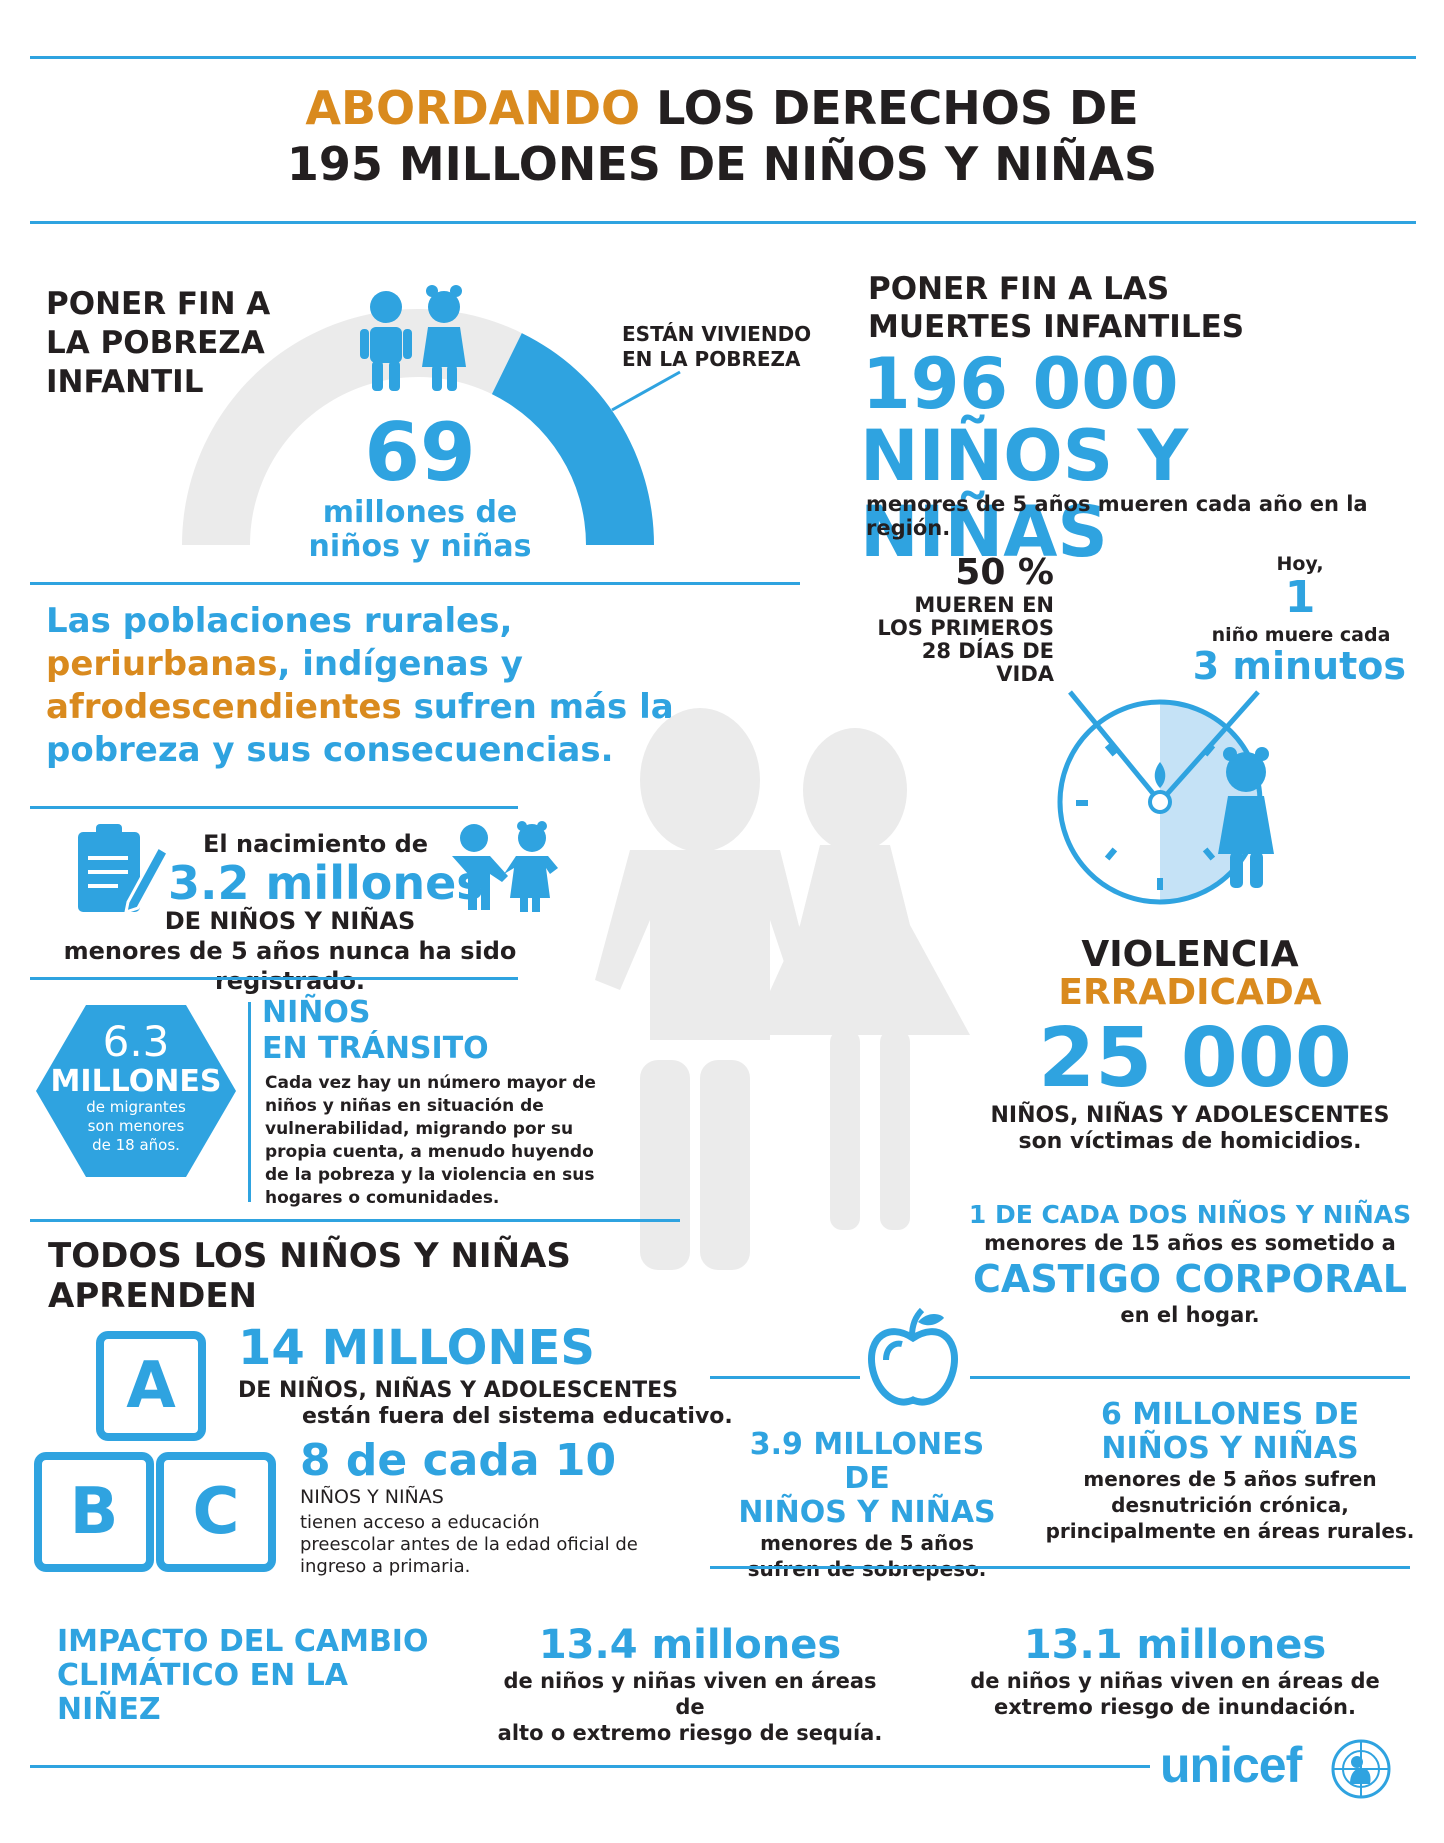 The width and height of the screenshot is (1444, 1843). What do you see at coordinates (1195, 1058) in the screenshot?
I see `homicide-number: 25 000` at bounding box center [1195, 1058].